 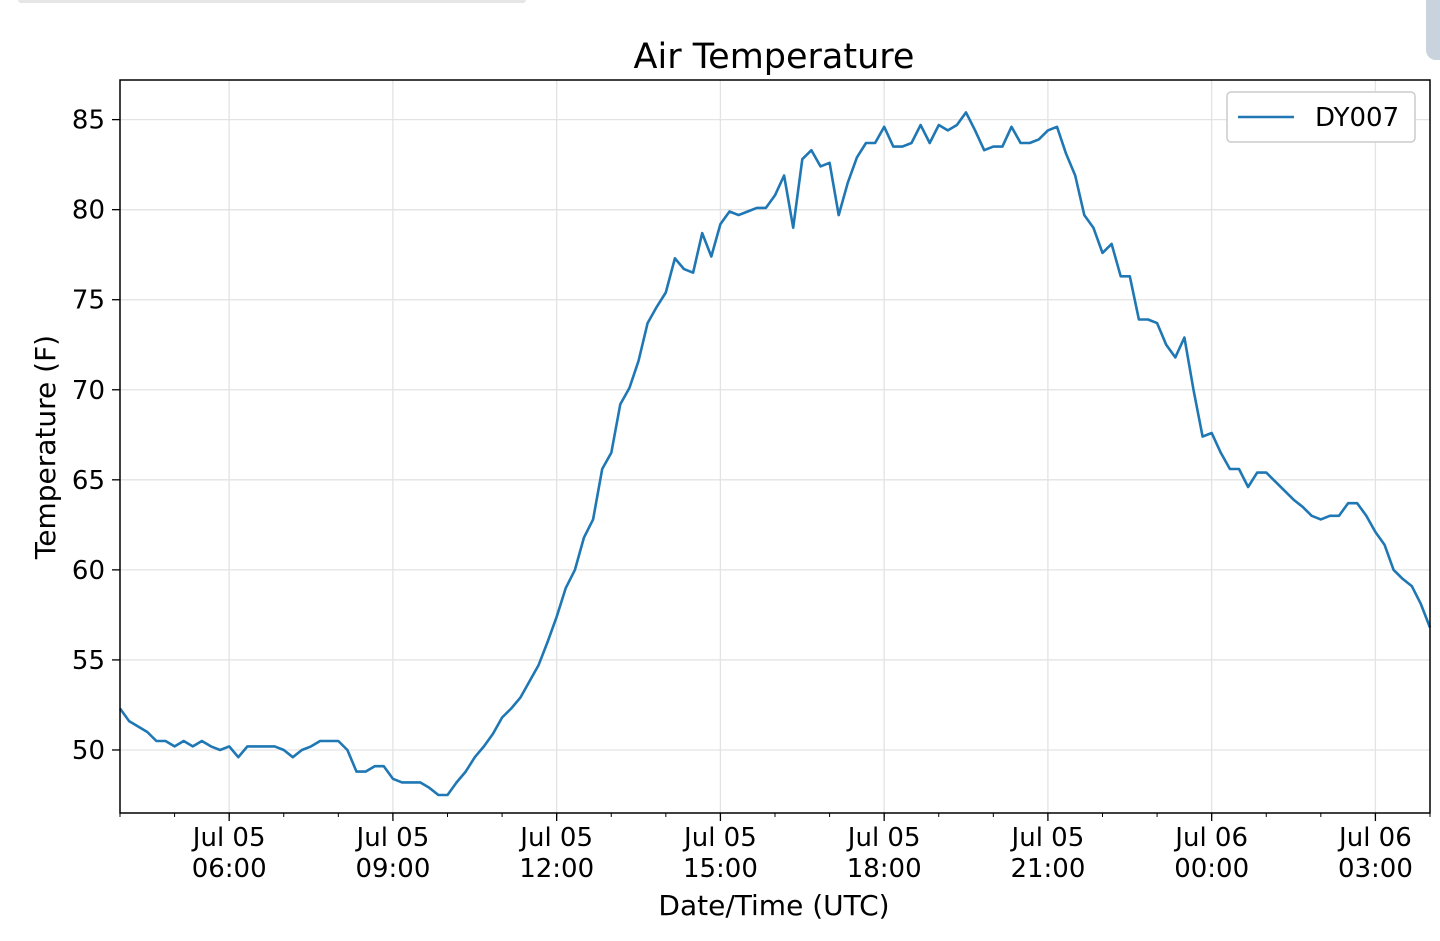 What do you see at coordinates (1433, 30) in the screenshot?
I see `corner-tab` at bounding box center [1433, 30].